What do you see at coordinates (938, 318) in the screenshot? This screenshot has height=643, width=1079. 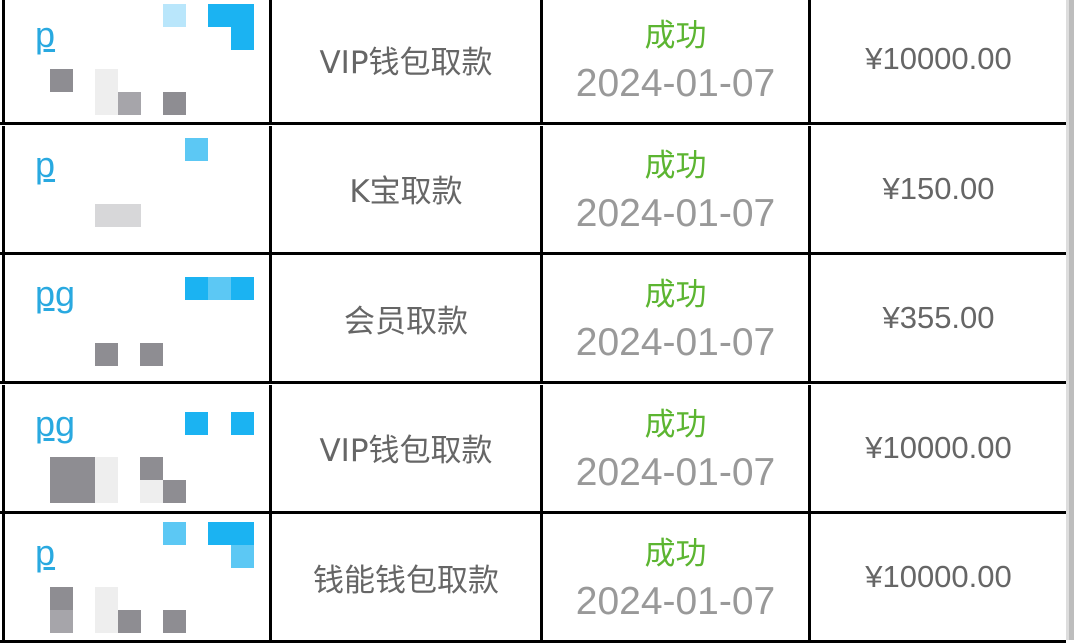 I see `amount-cell: ¥355.00` at bounding box center [938, 318].